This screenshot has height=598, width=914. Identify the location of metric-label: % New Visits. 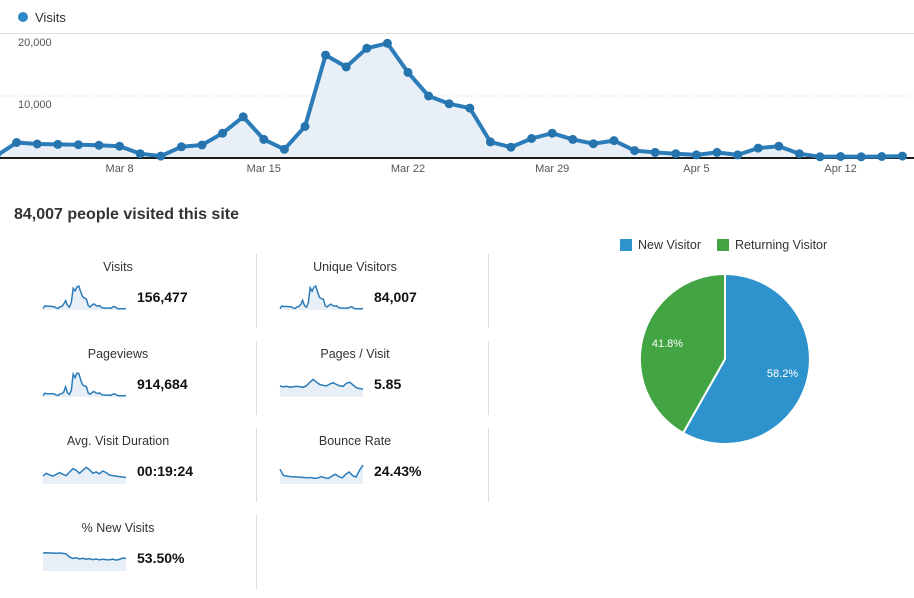
(118, 528).